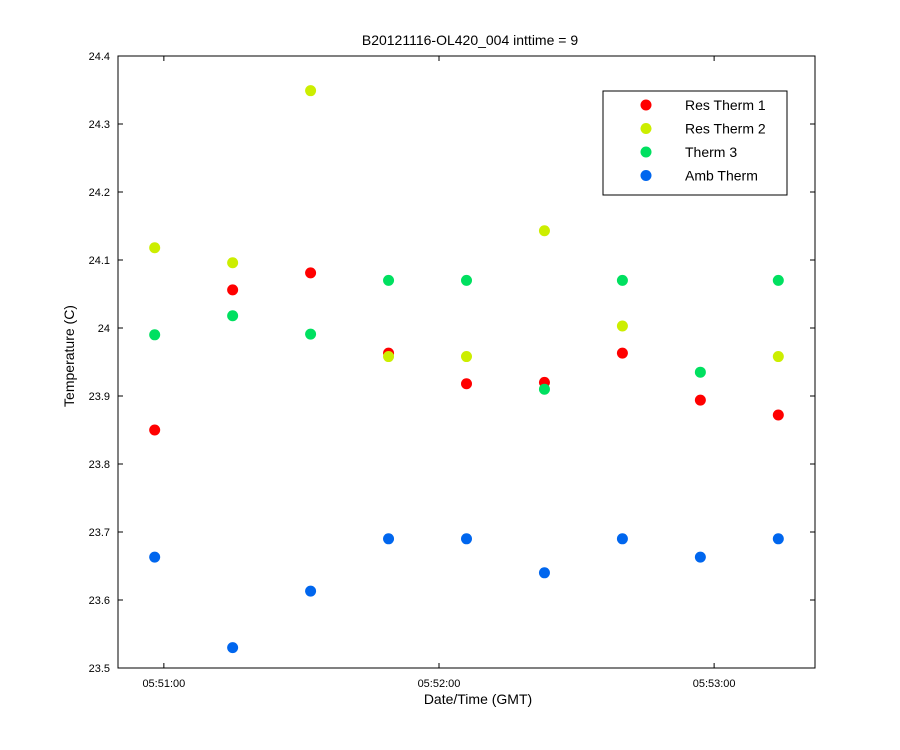 The width and height of the screenshot is (900, 750). I want to click on y-tick-label: 23.6, so click(99, 601).